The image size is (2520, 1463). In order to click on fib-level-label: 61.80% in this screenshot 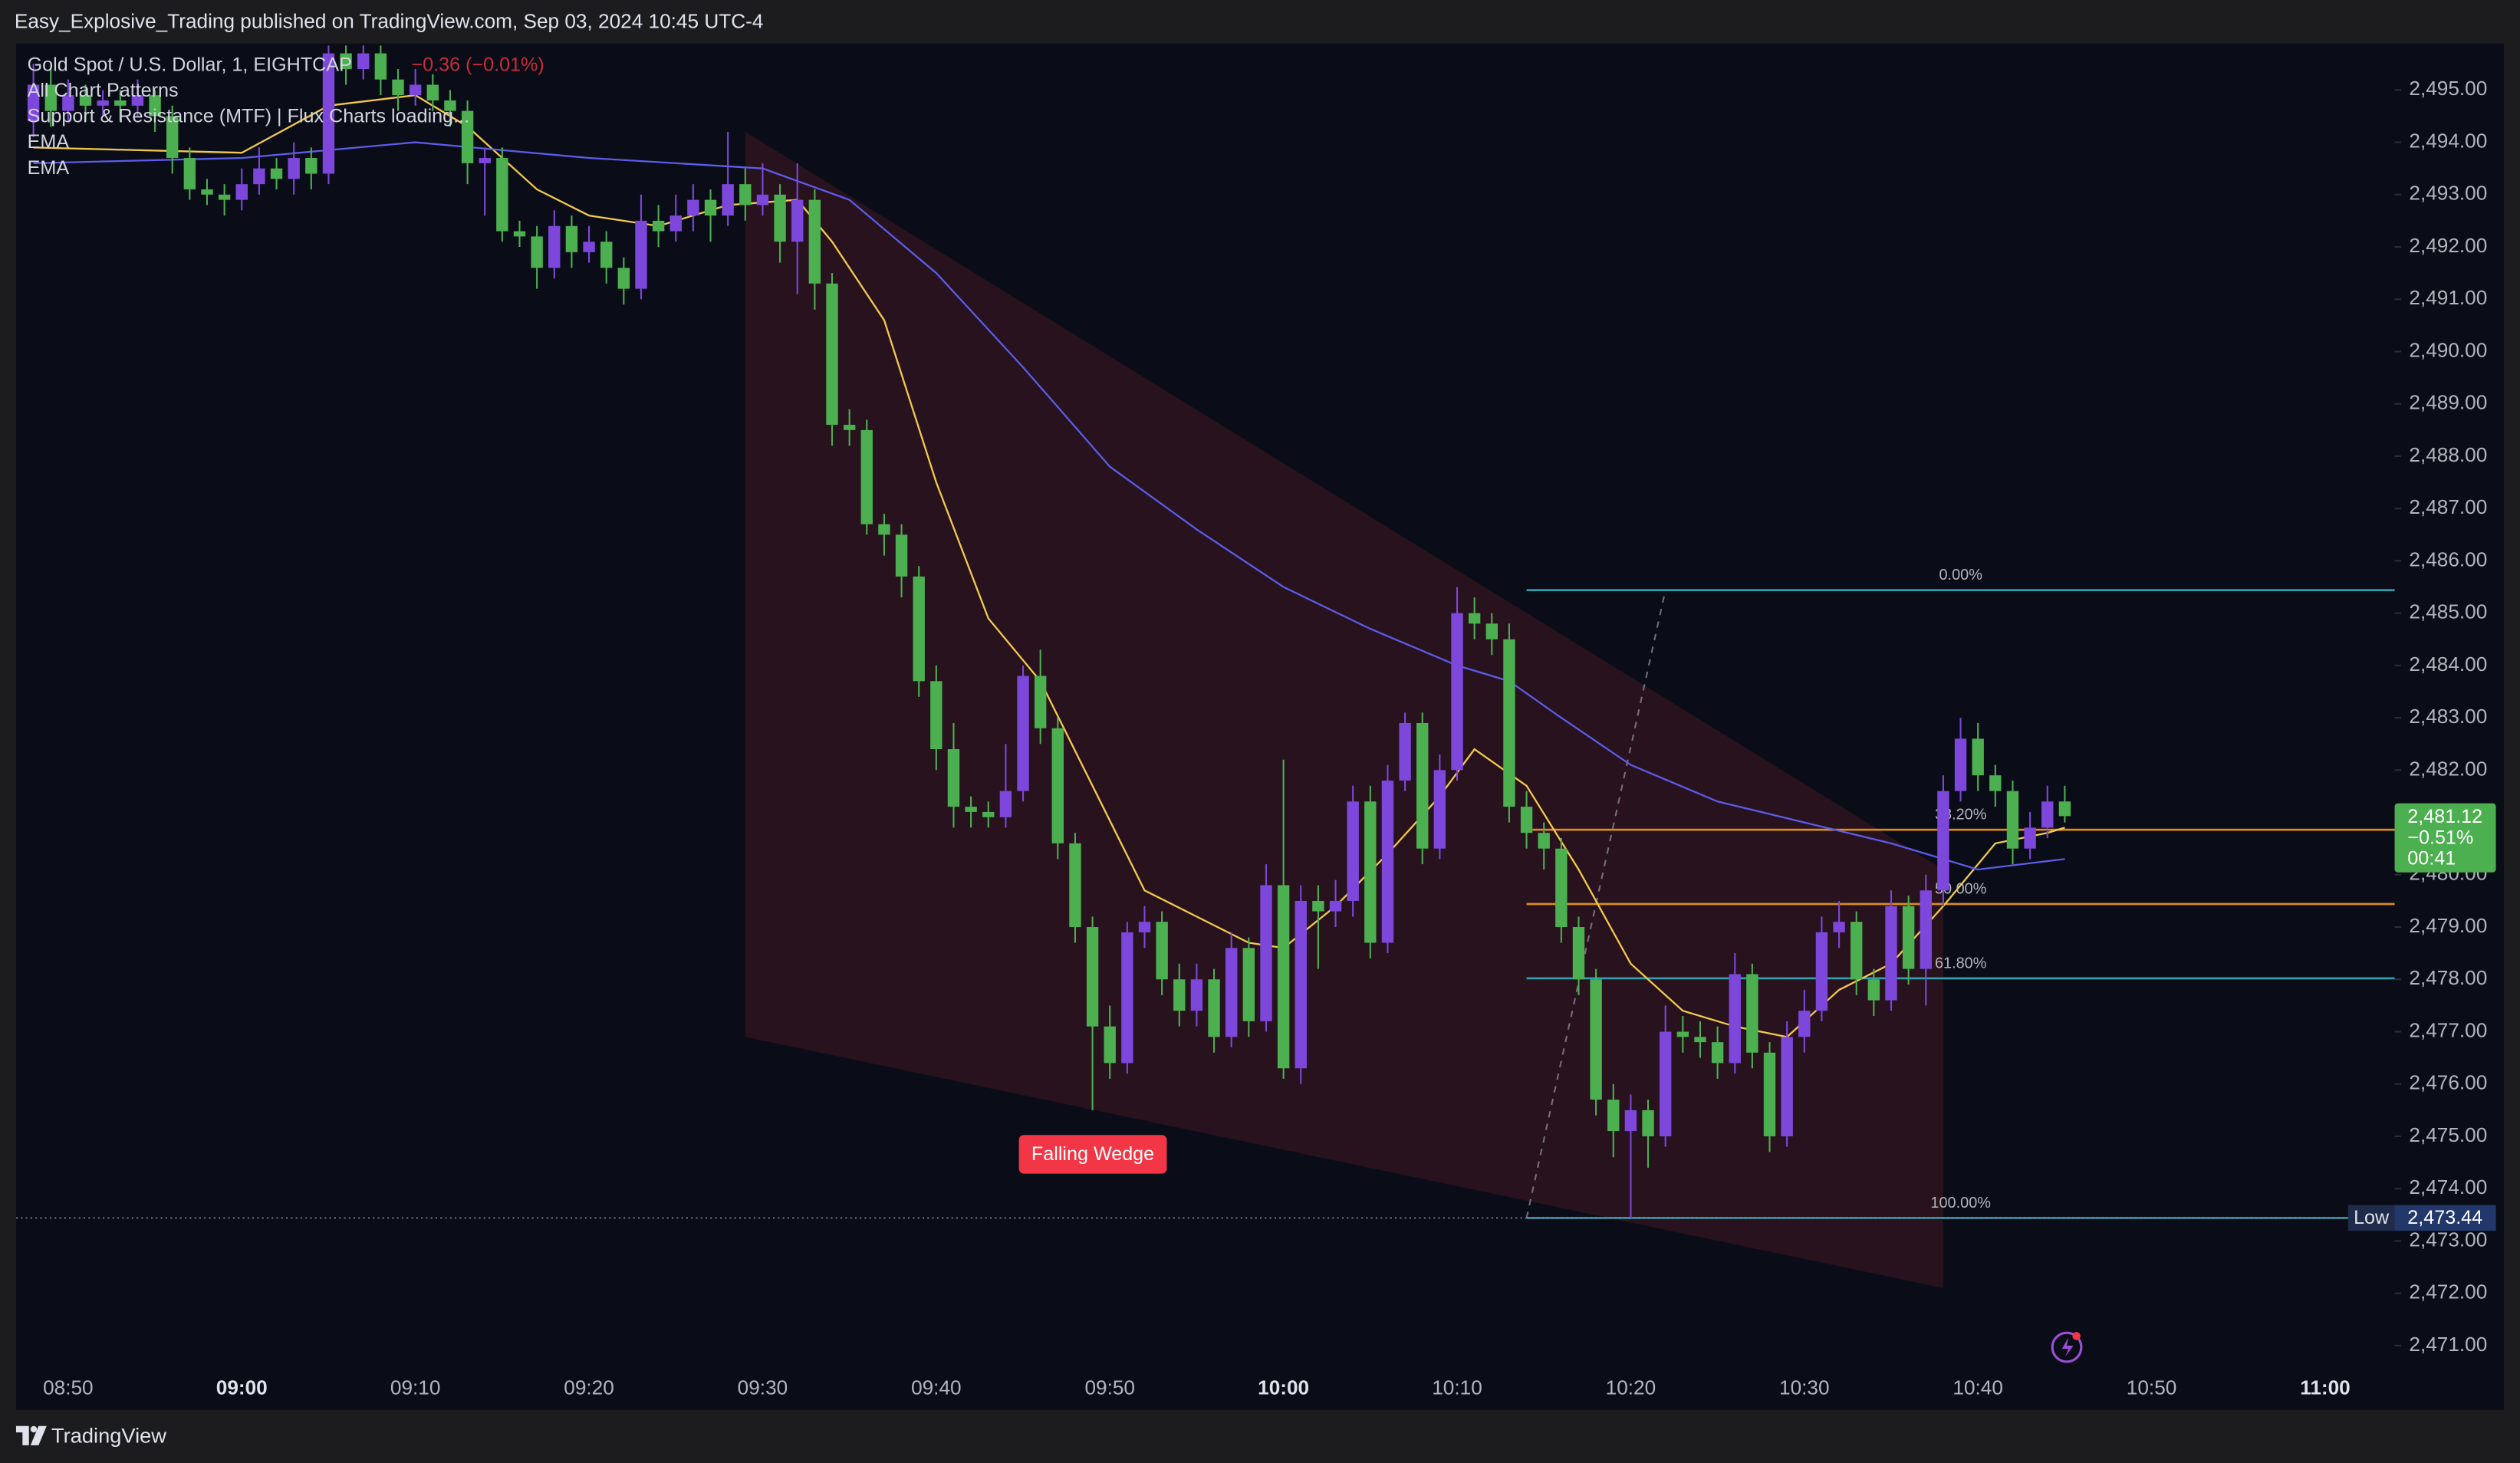, I will do `click(1960, 963)`.